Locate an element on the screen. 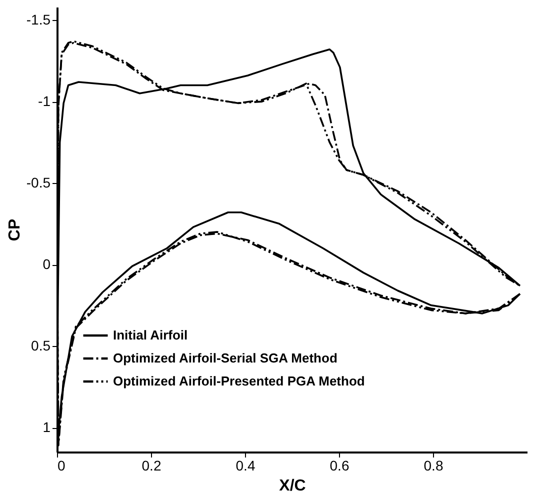  legend-label: Optimized Airfoil-Presented PGA Method is located at coordinates (239, 381).